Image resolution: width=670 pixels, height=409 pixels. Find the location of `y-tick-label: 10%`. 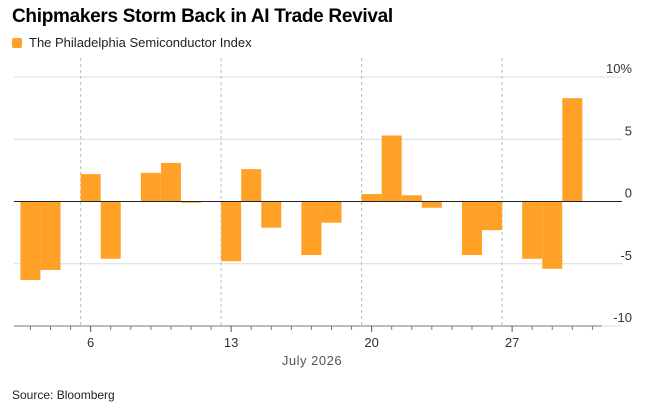

y-tick-label: 10% is located at coordinates (619, 68).